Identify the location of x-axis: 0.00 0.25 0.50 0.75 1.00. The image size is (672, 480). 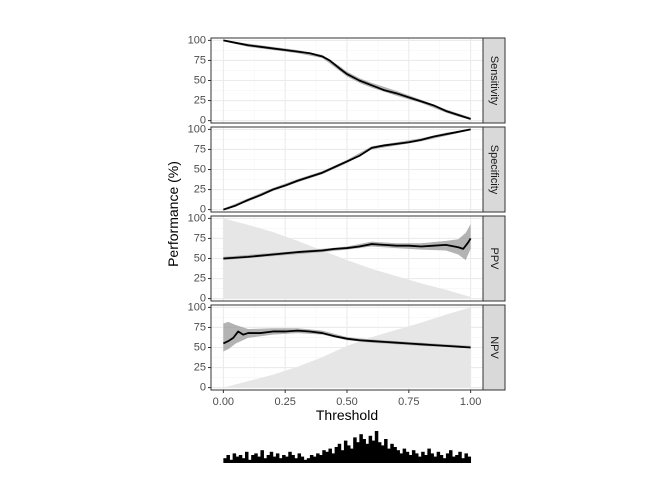
(347, 399).